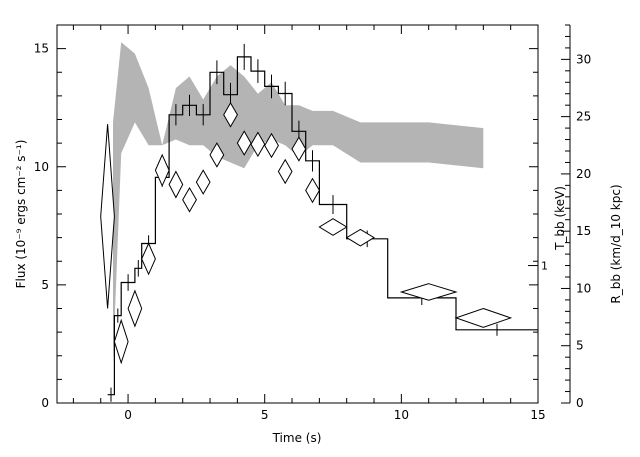 The height and width of the screenshot is (457, 640). I want to click on y2-tick-label: 30, so click(583, 59).